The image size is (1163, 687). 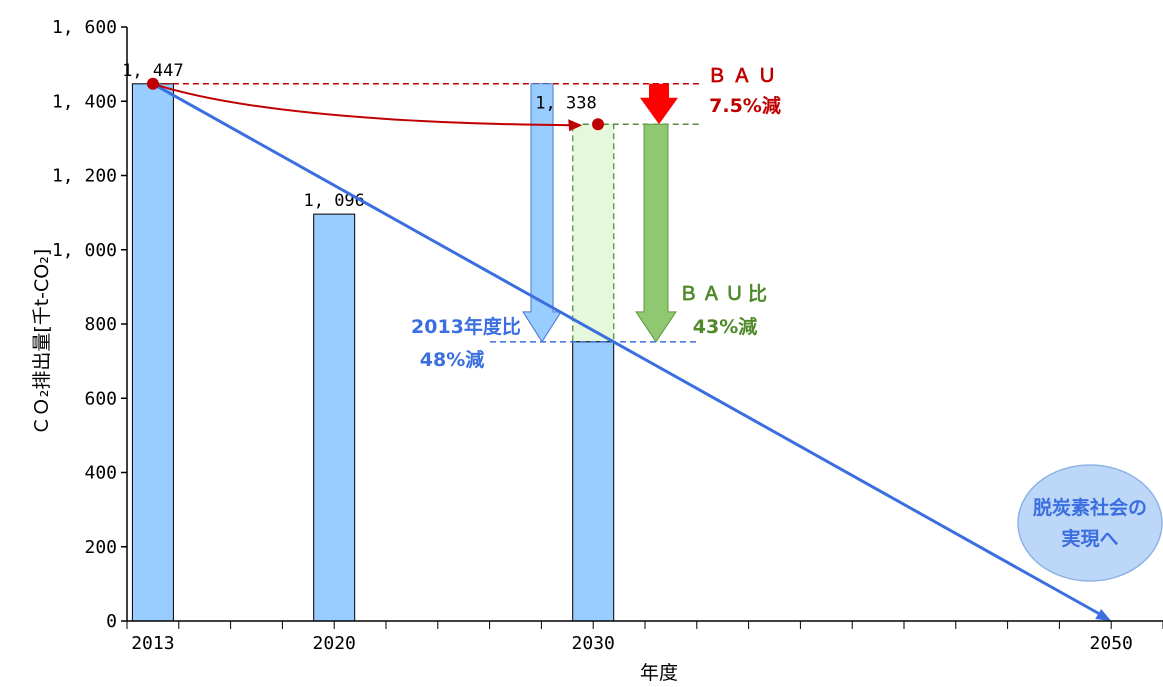 I want to click on bar-2030, so click(x=593, y=481).